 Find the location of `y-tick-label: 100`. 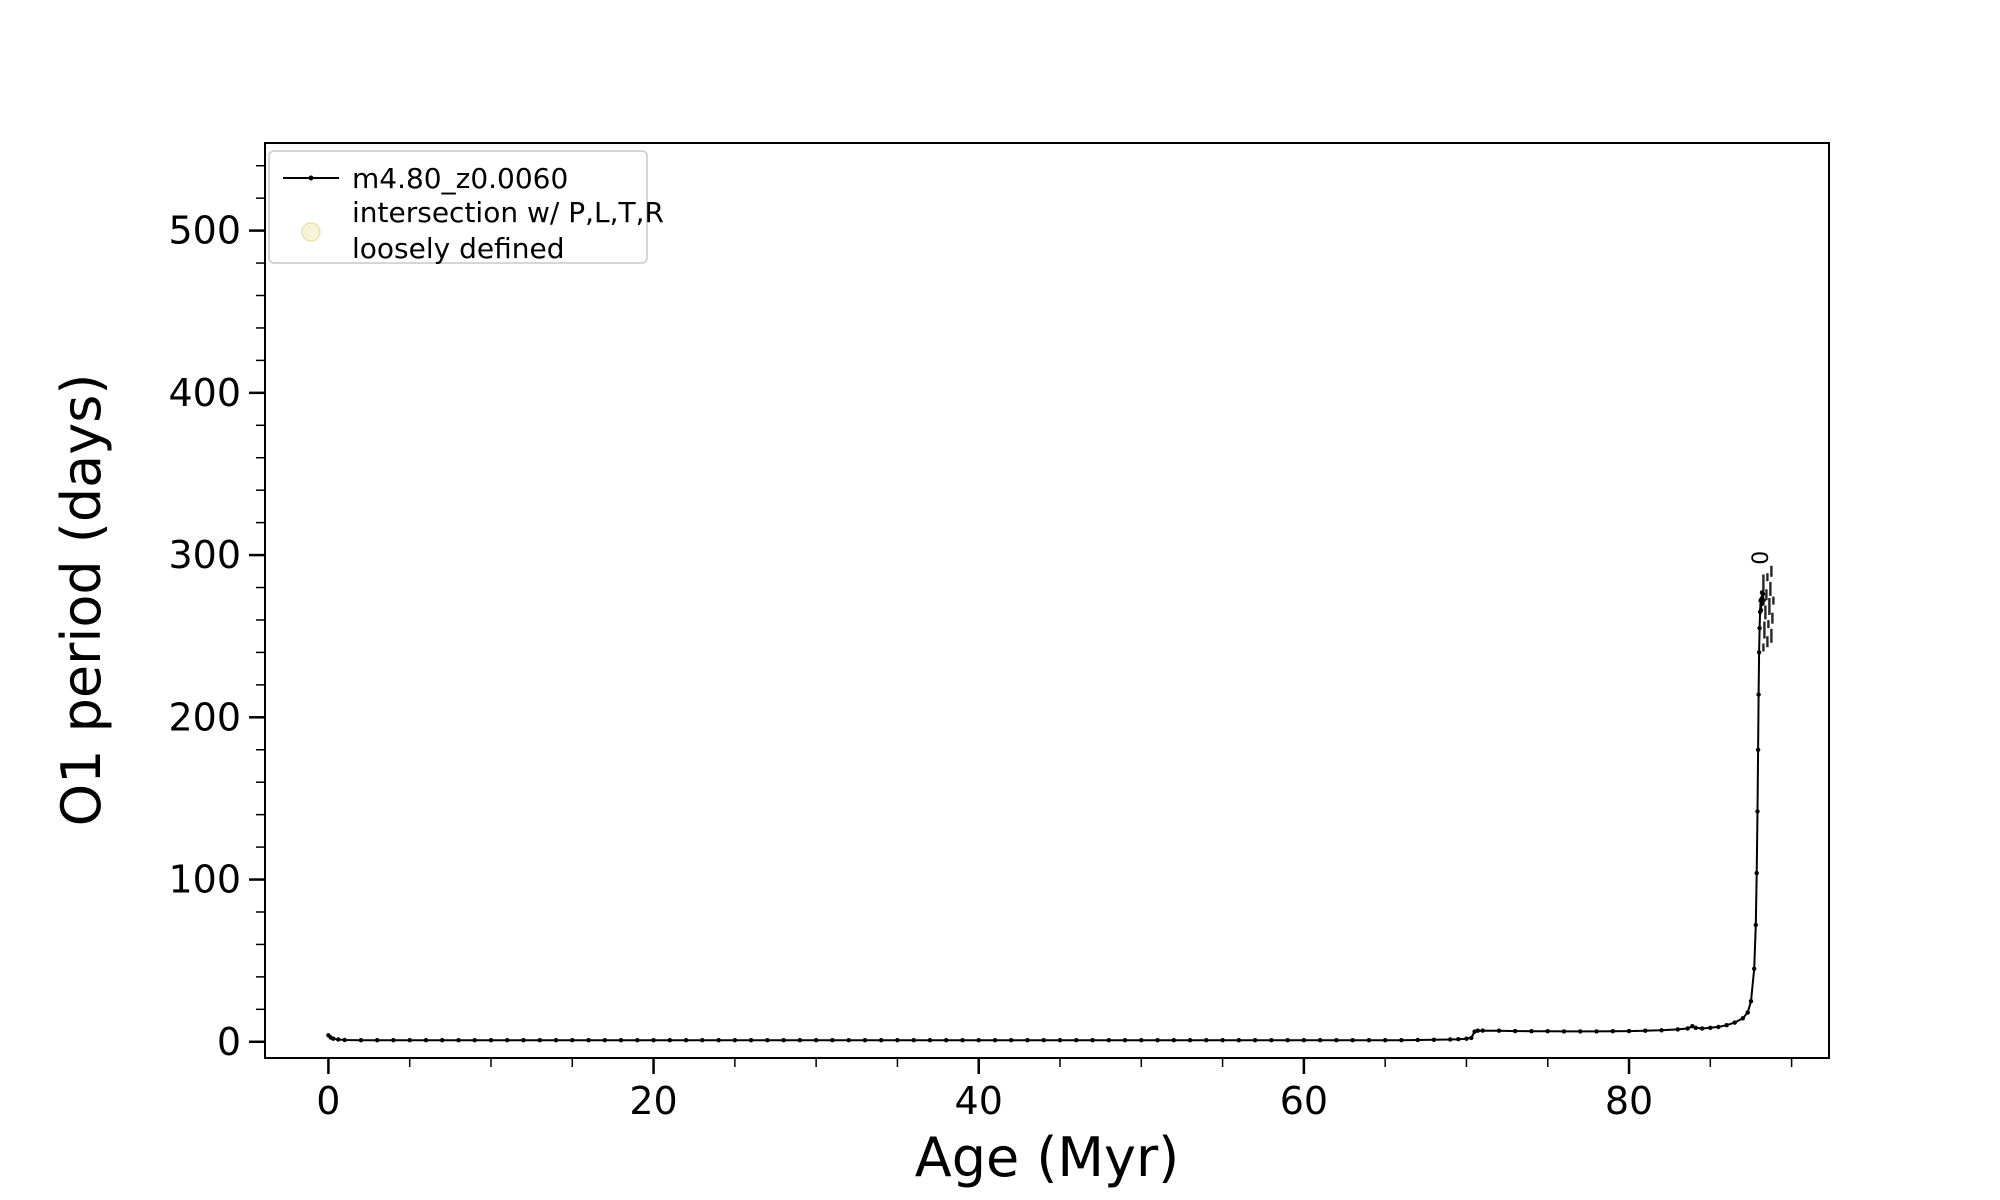

y-tick-label: 100 is located at coordinates (204, 880).